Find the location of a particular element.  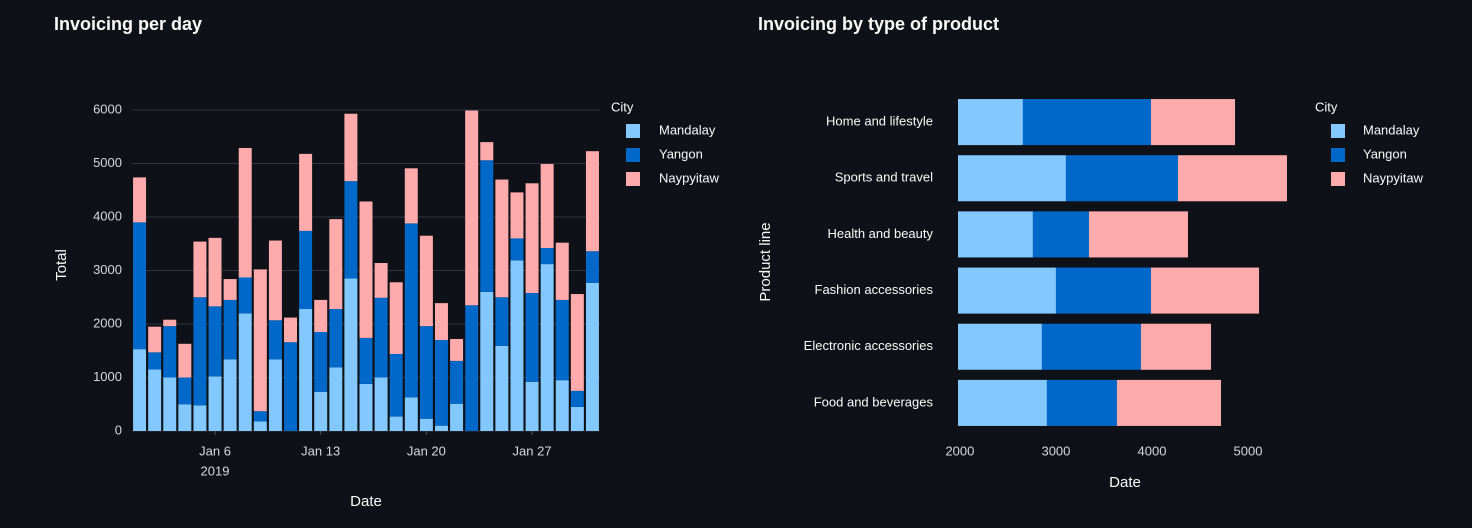

x-tick-sublabel: 2019 is located at coordinates (215, 470).